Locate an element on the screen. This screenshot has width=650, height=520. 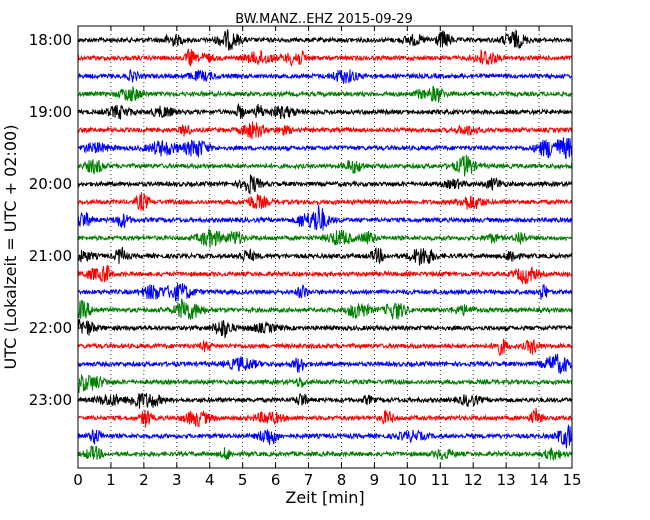
x-tick-label-12: 12 is located at coordinates (473, 480).